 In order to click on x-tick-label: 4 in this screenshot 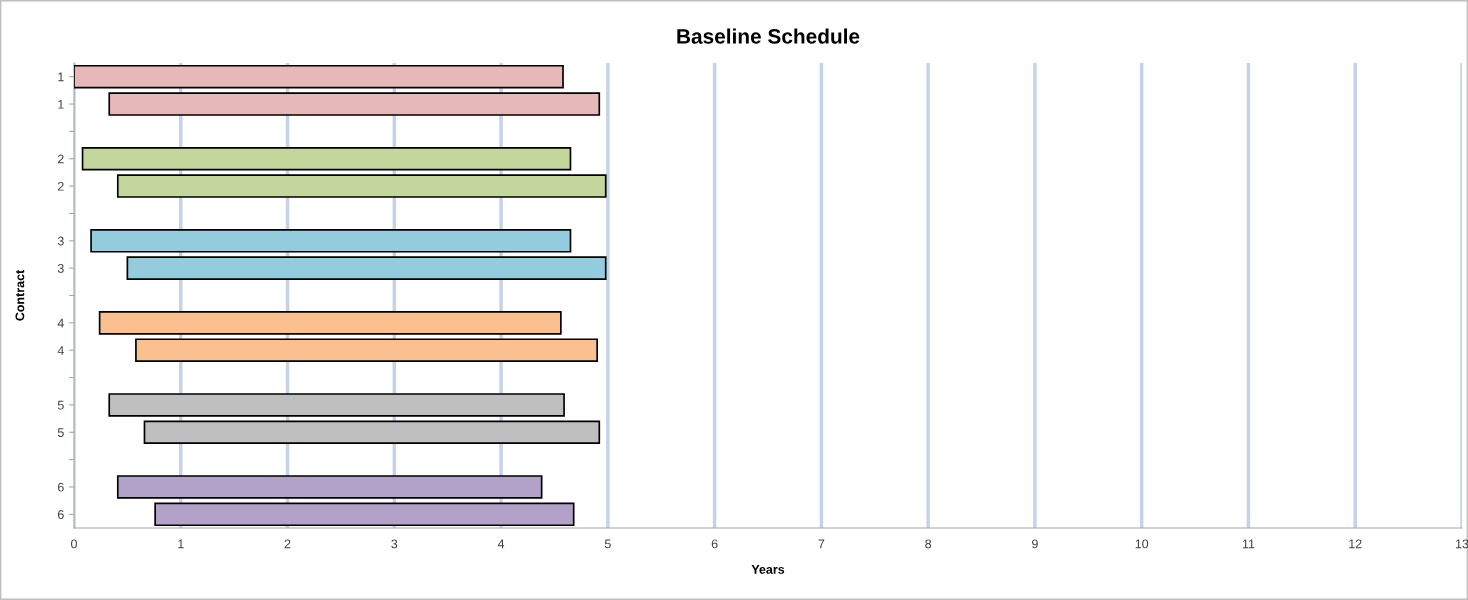, I will do `click(501, 544)`.